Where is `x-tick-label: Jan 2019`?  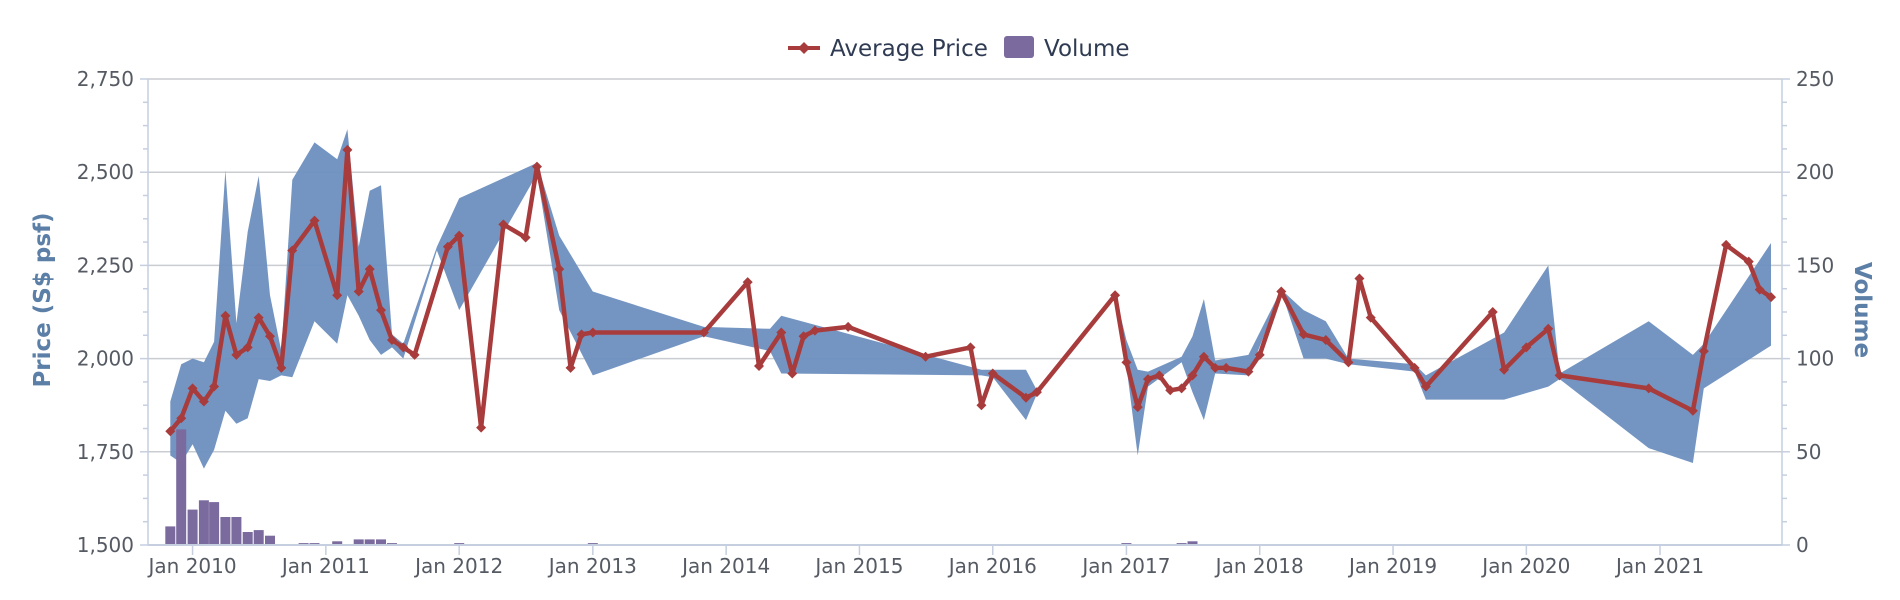
x-tick-label: Jan 2019 is located at coordinates (1392, 566).